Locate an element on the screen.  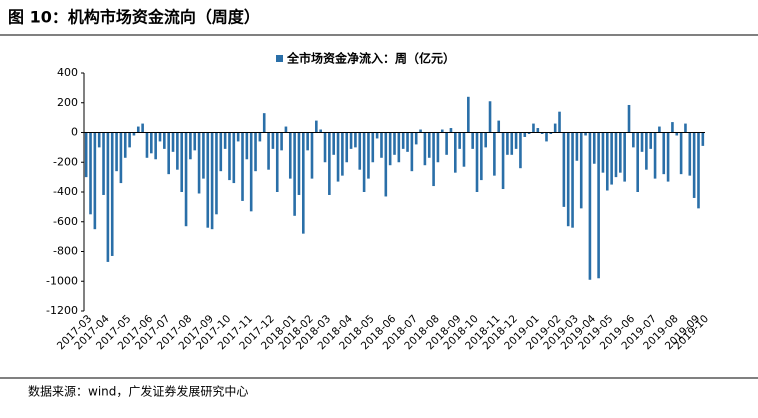
y-tick-label: -800 is located at coordinates (65, 251).